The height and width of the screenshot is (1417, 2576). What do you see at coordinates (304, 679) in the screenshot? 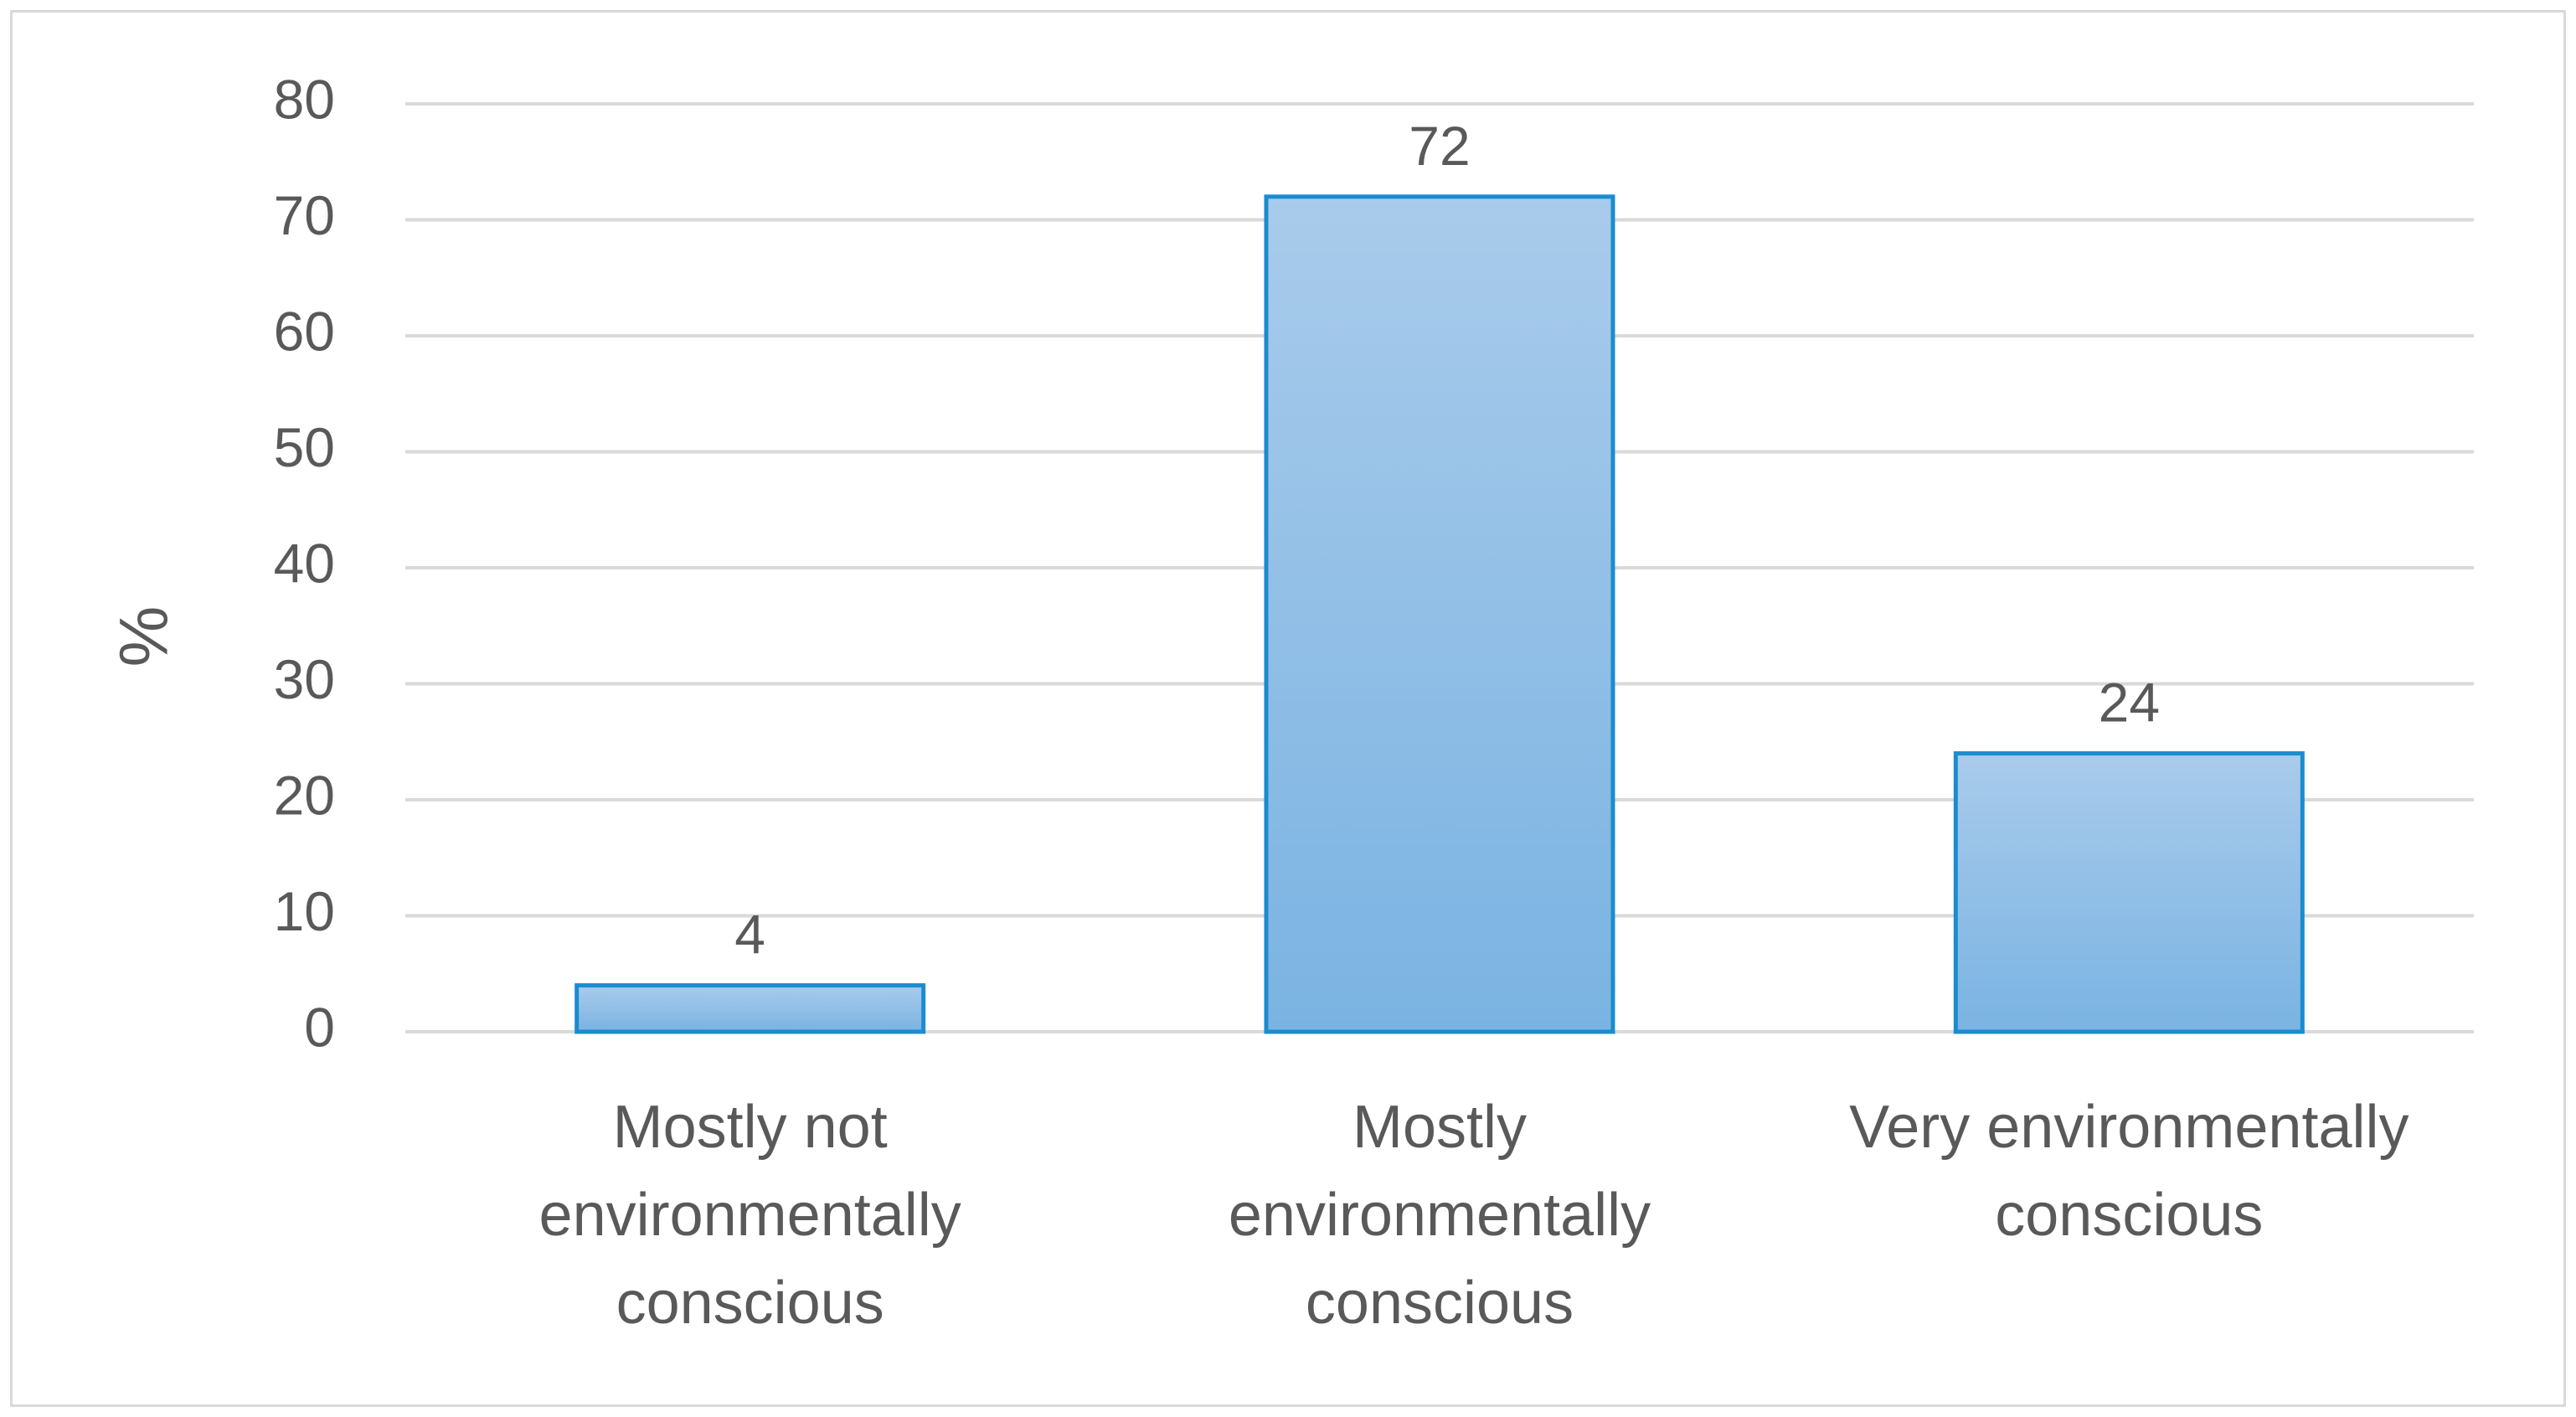
I see `y-tick-label: 30` at bounding box center [304, 679].